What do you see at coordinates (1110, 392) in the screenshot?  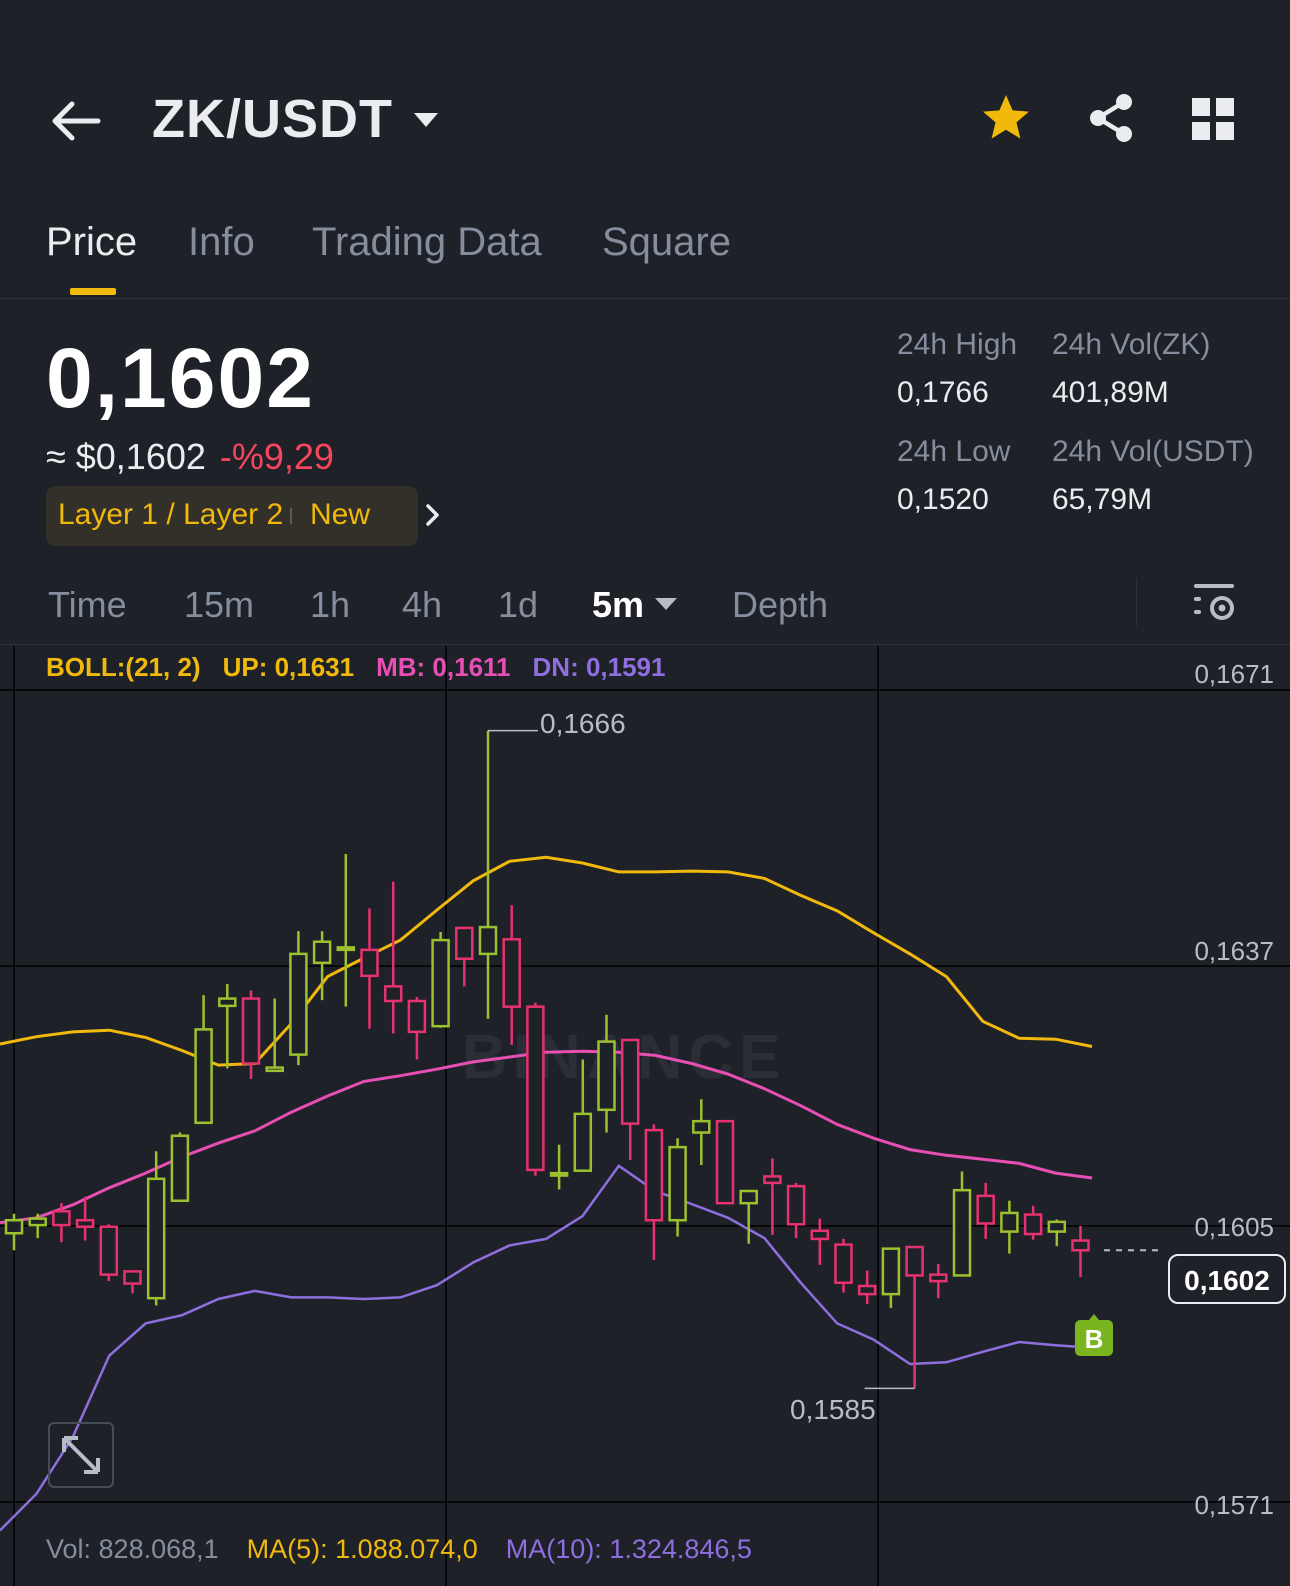 I see `stat-24h-vol-zk-value: 401,89M` at bounding box center [1110, 392].